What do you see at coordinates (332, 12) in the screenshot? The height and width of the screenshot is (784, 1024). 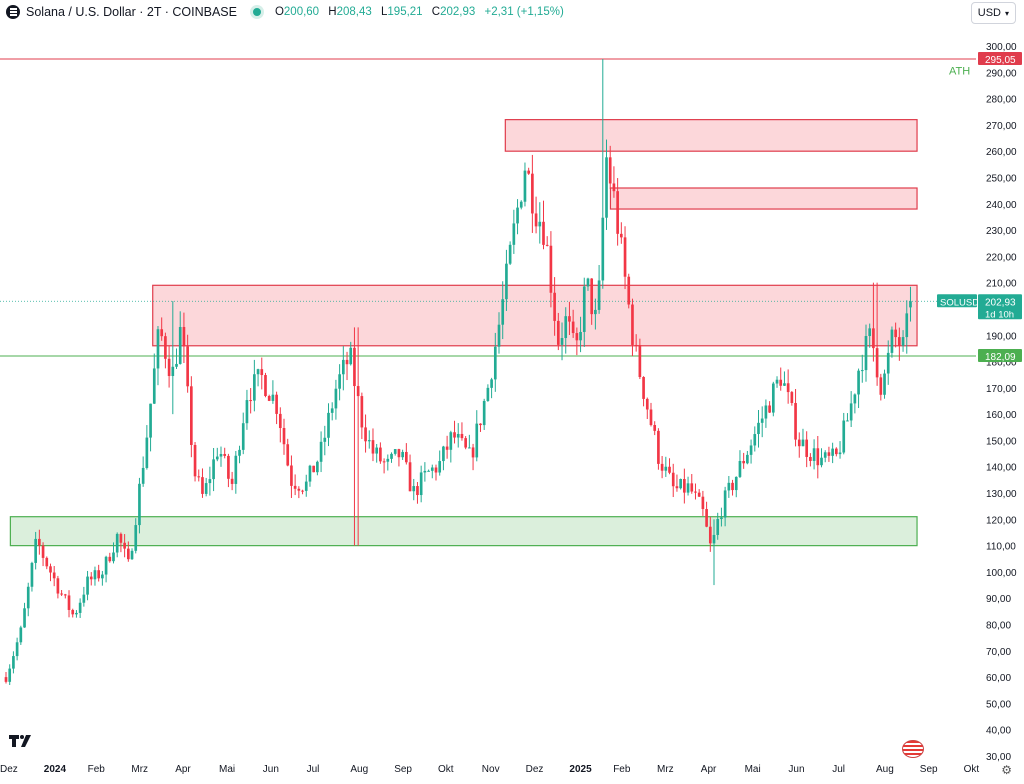 I see `high-label: H` at bounding box center [332, 12].